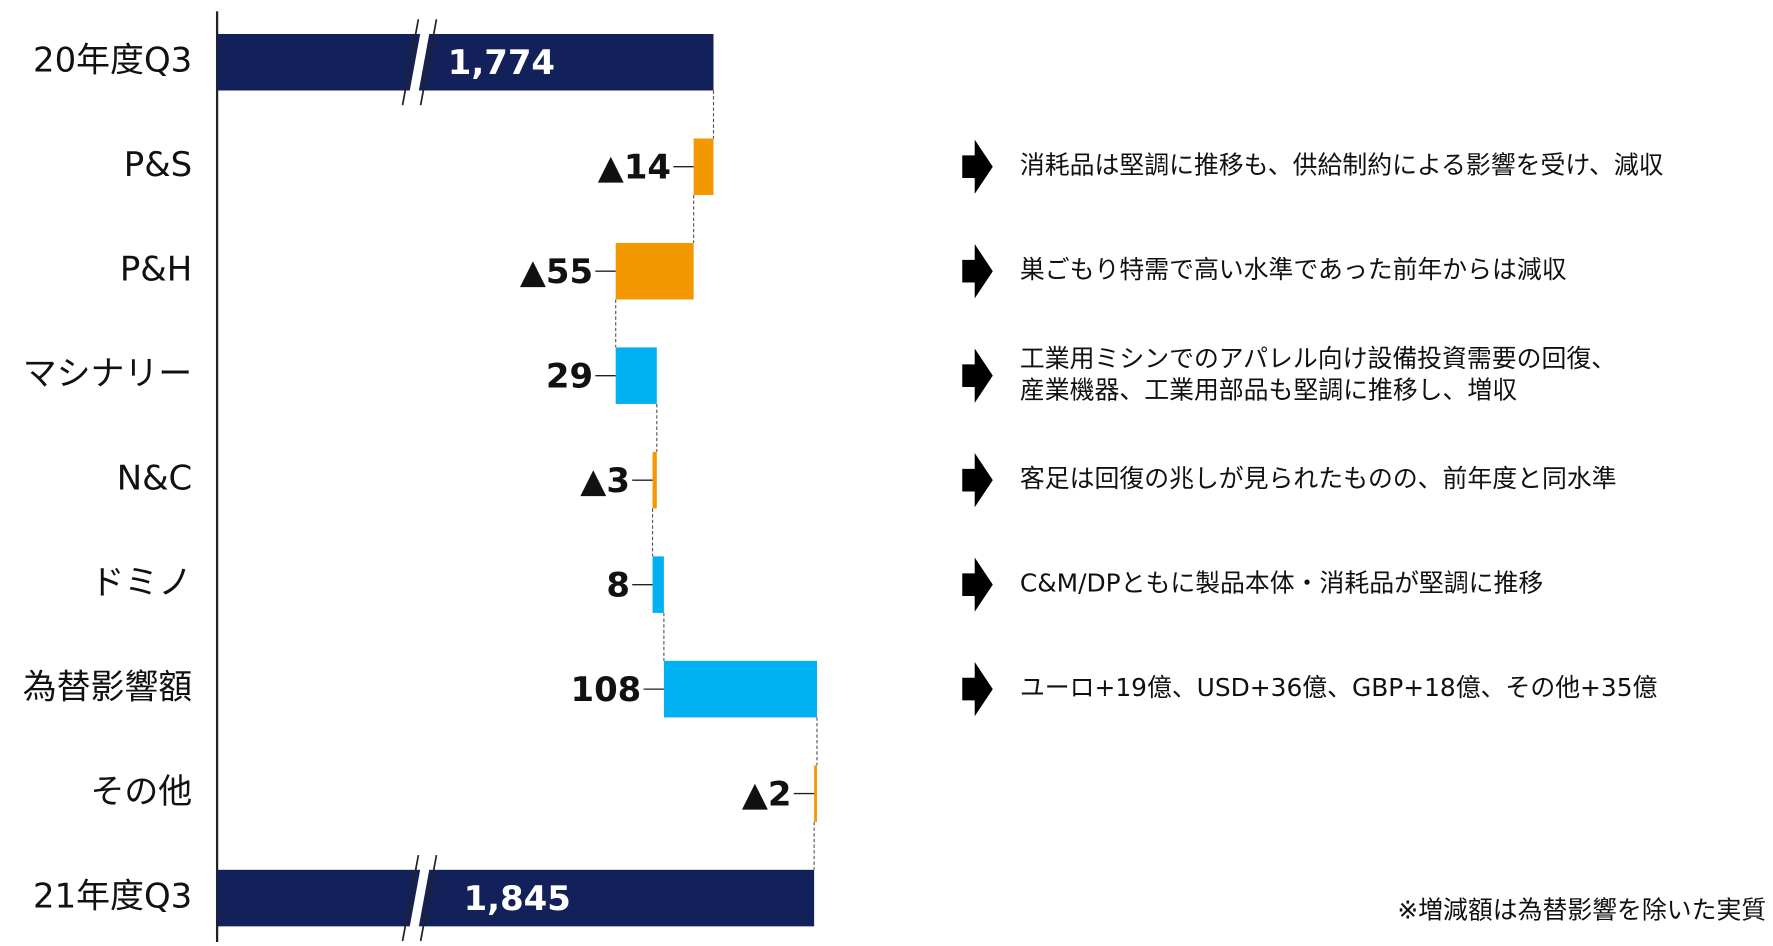  Describe the element at coordinates (1318, 358) in the screenshot. I see `annotation: 工業用ミシンでのアパレル向け設備投資需要の回復、` at that location.